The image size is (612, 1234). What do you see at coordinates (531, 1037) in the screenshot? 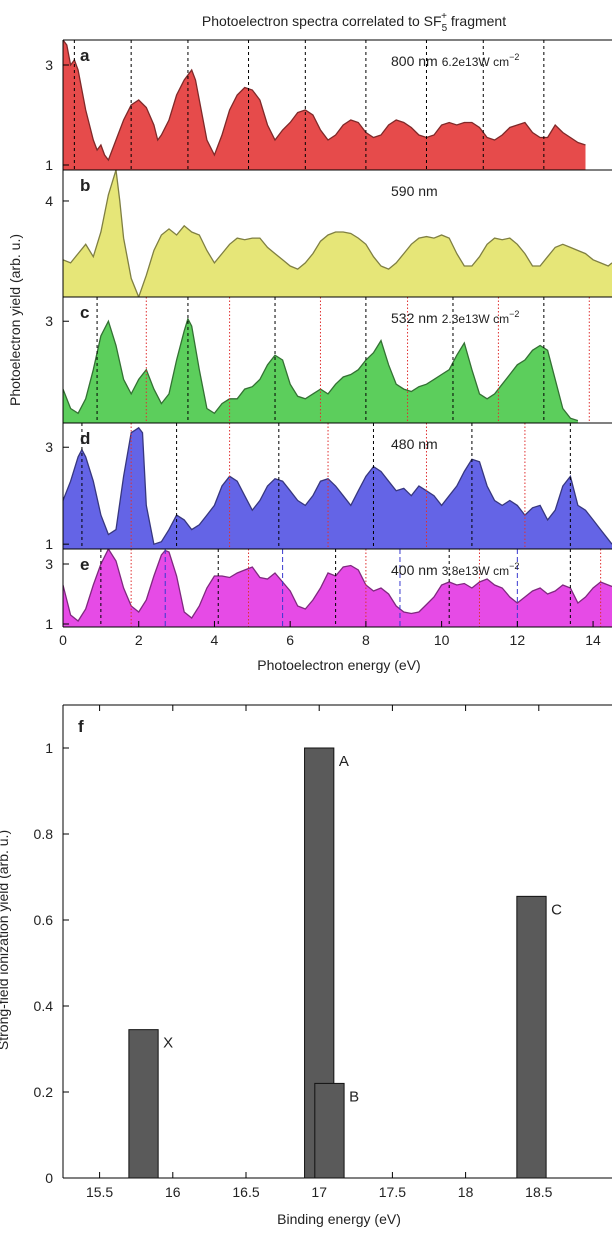
I see `bar-C` at bounding box center [531, 1037].